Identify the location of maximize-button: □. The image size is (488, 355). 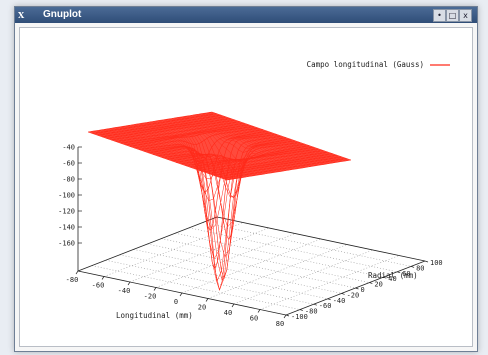
(452, 15).